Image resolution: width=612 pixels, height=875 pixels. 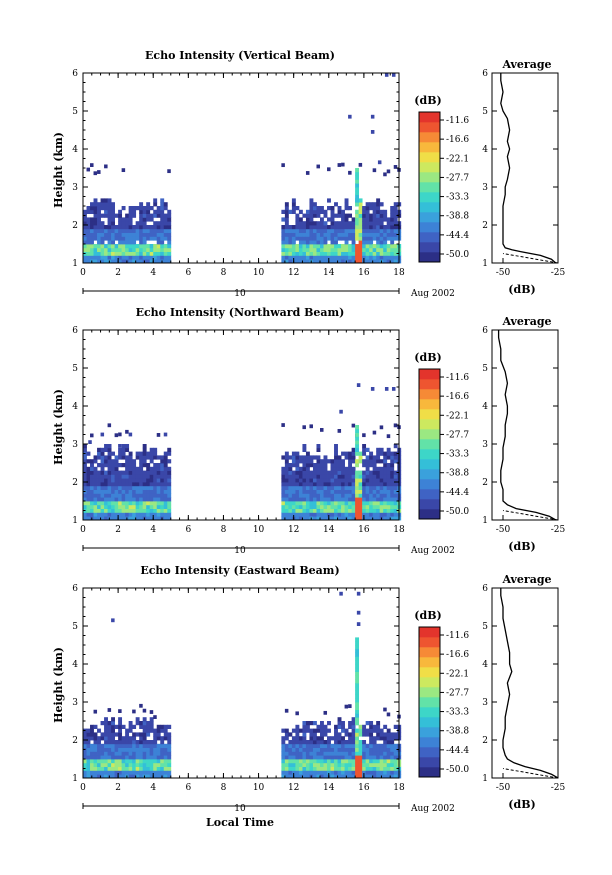 What do you see at coordinates (526, 64) in the screenshot?
I see `average-title: Average` at bounding box center [526, 64].